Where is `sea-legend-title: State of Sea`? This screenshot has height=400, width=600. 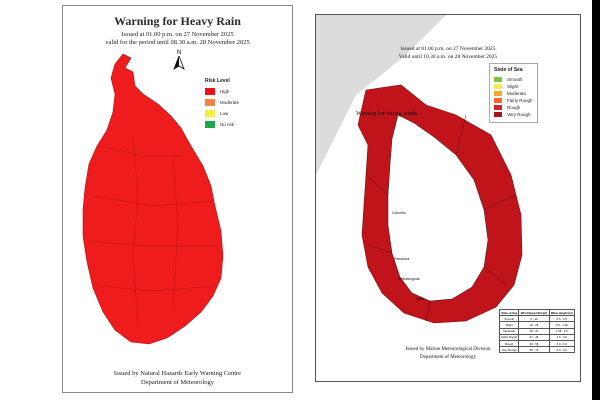 sea-legend-title: State of Sea is located at coordinates (508, 70).